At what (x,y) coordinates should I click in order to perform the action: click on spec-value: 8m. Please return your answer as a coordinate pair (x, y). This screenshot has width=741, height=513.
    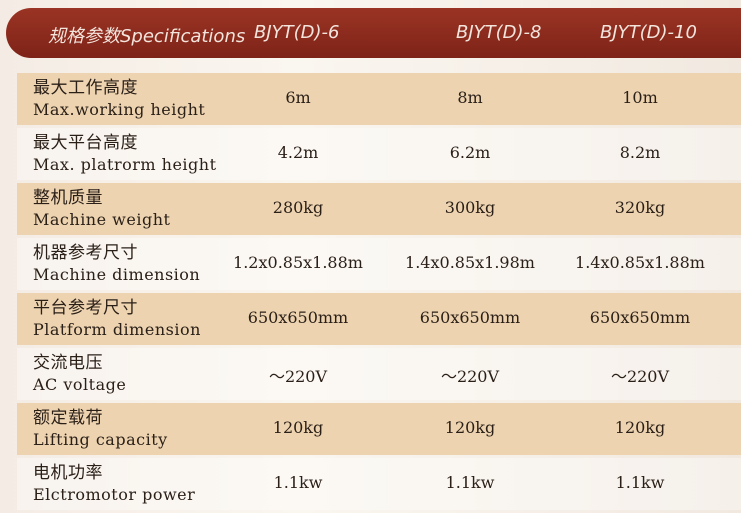
    Looking at the image, I should click on (470, 97).